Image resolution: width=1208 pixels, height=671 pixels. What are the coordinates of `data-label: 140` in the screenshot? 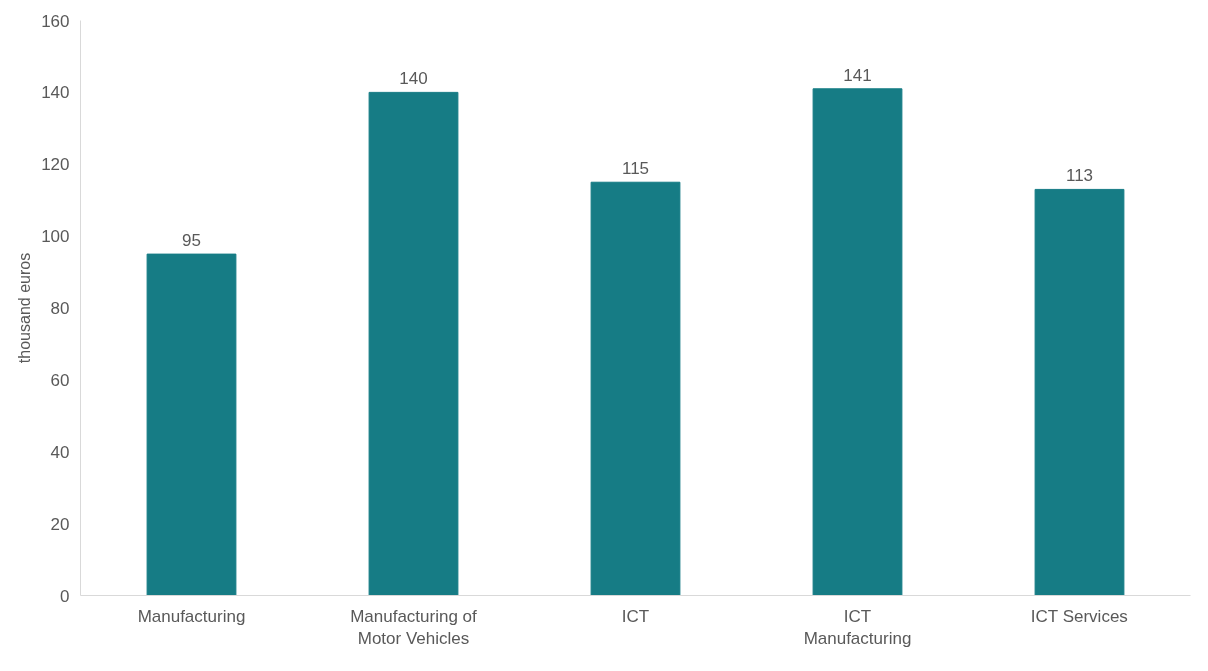 It's located at (413, 79).